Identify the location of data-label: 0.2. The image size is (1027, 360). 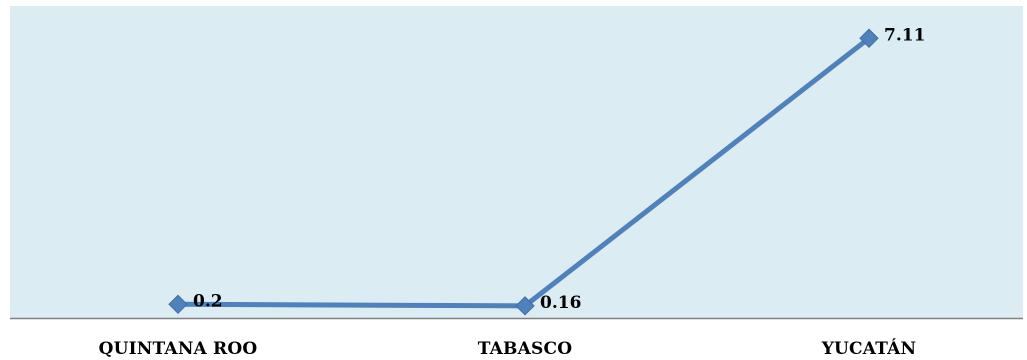
(208, 301).